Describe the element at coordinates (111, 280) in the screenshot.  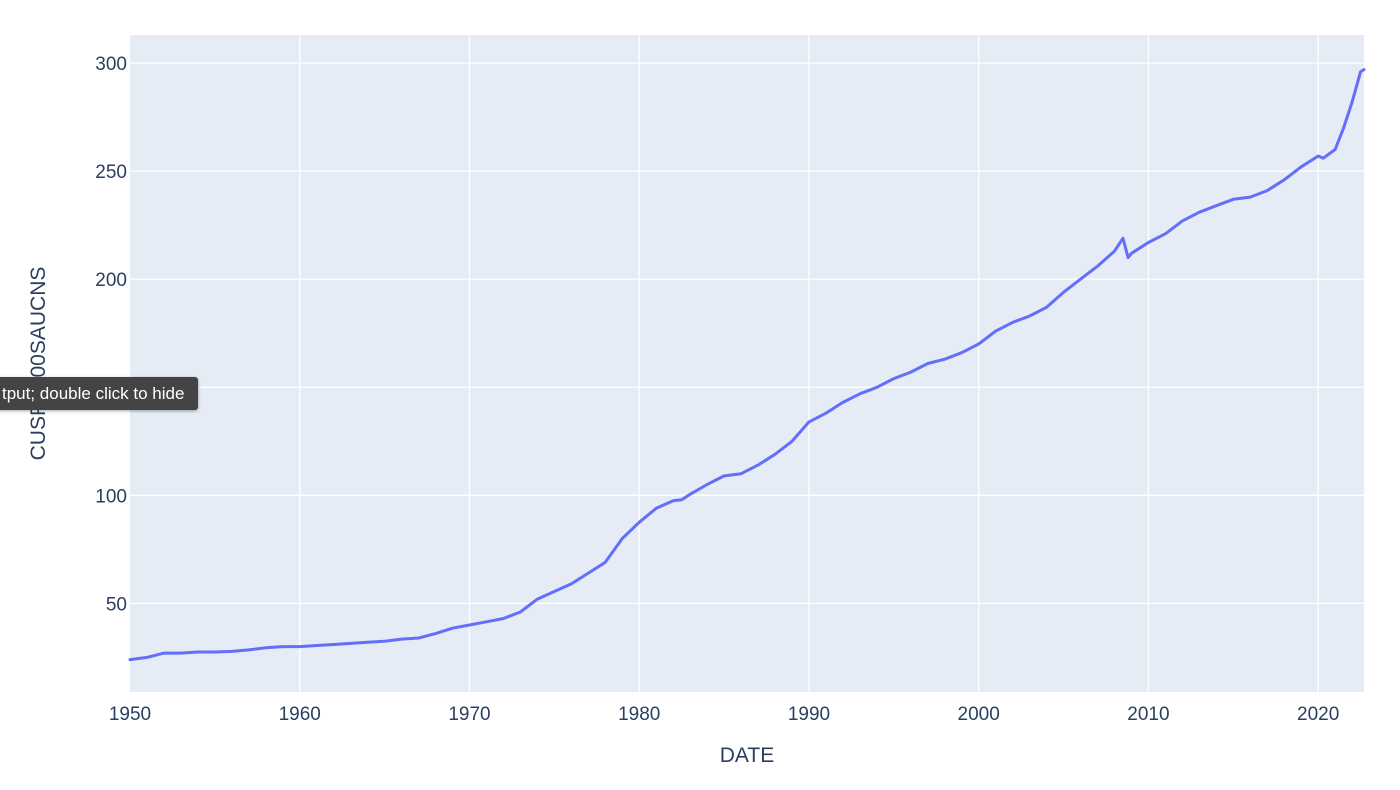
I see `y-tick-label: 200` at that location.